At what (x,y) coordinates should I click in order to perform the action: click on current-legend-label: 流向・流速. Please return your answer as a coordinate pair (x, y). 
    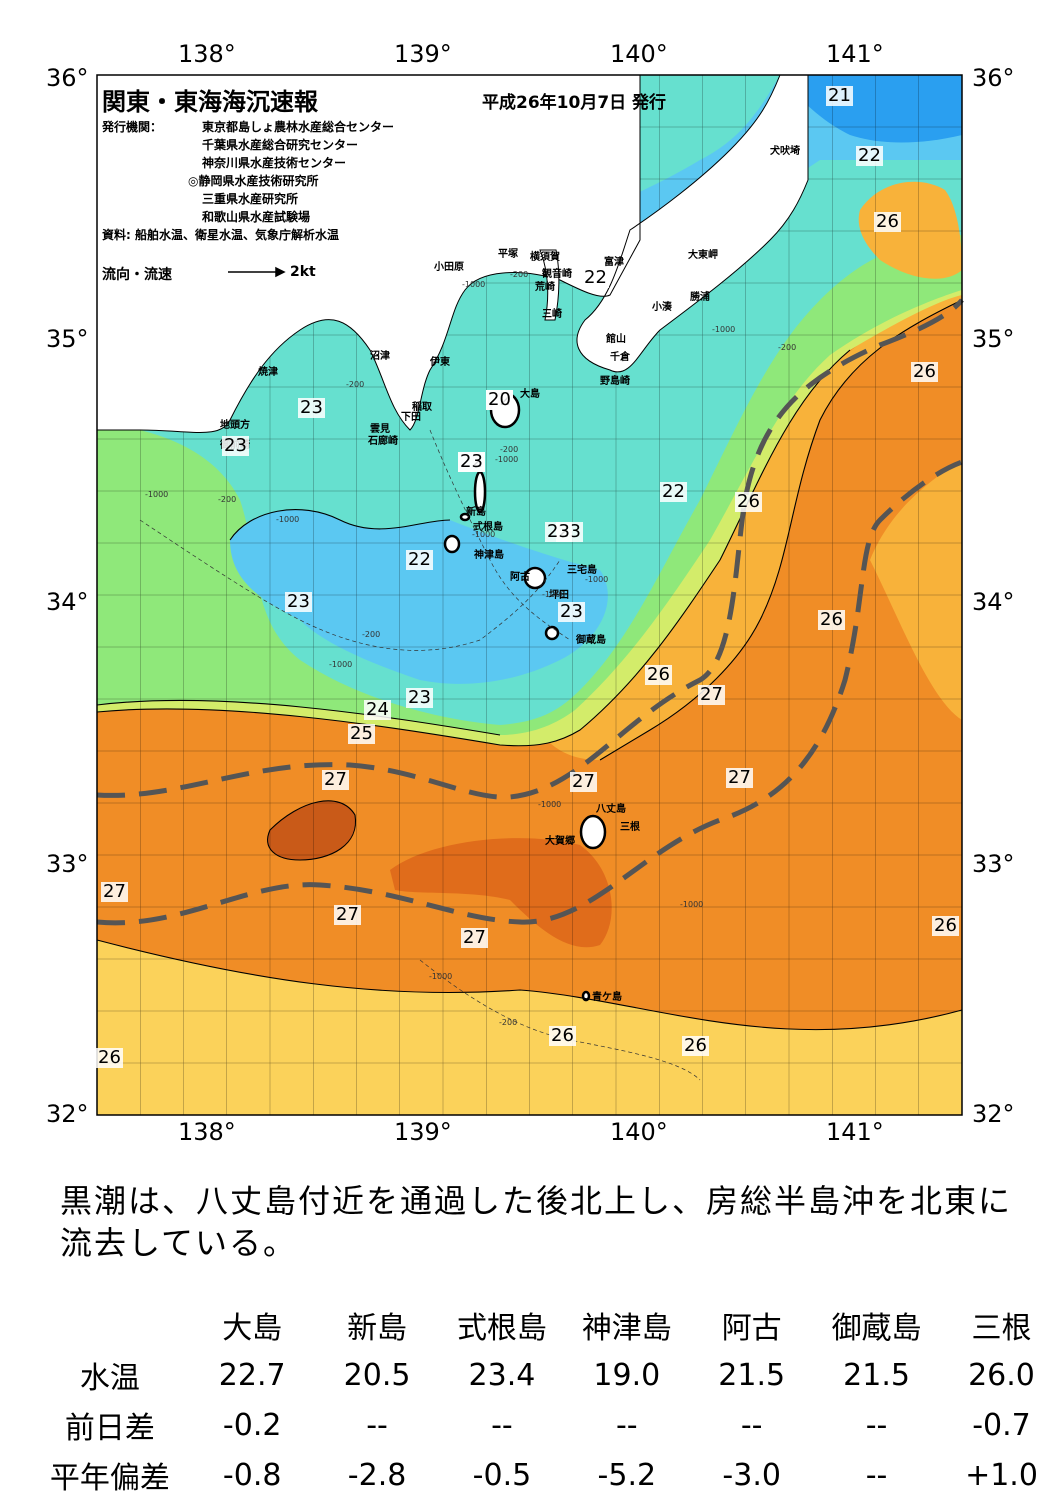
    Looking at the image, I should click on (137, 275).